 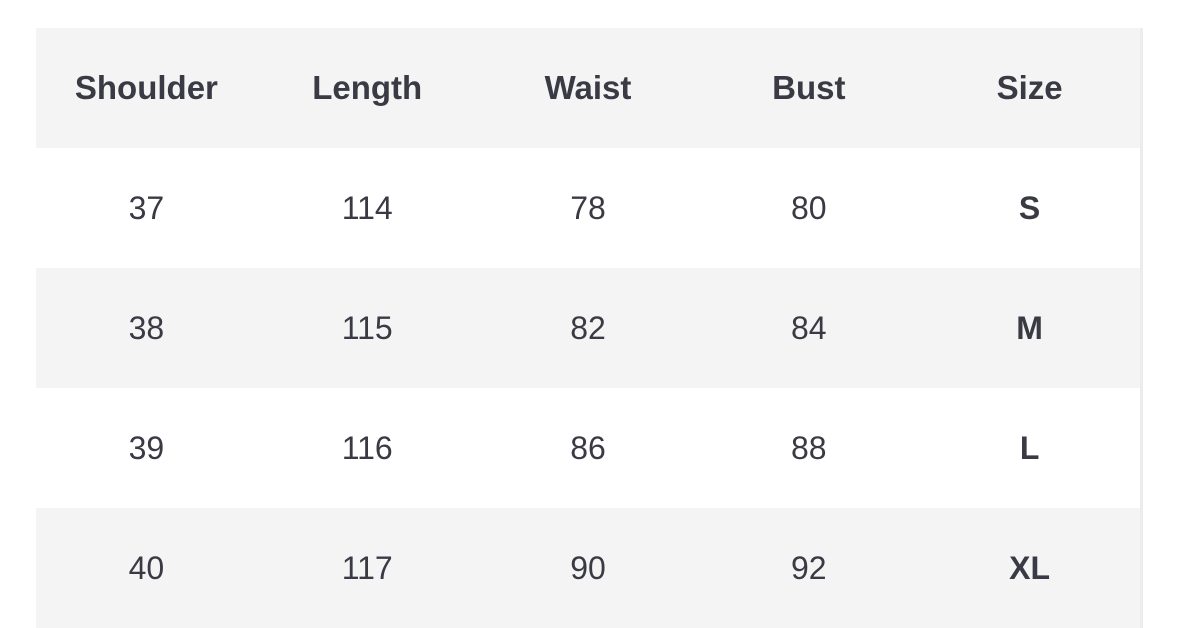 I want to click on cell-bust: 92, so click(x=808, y=567).